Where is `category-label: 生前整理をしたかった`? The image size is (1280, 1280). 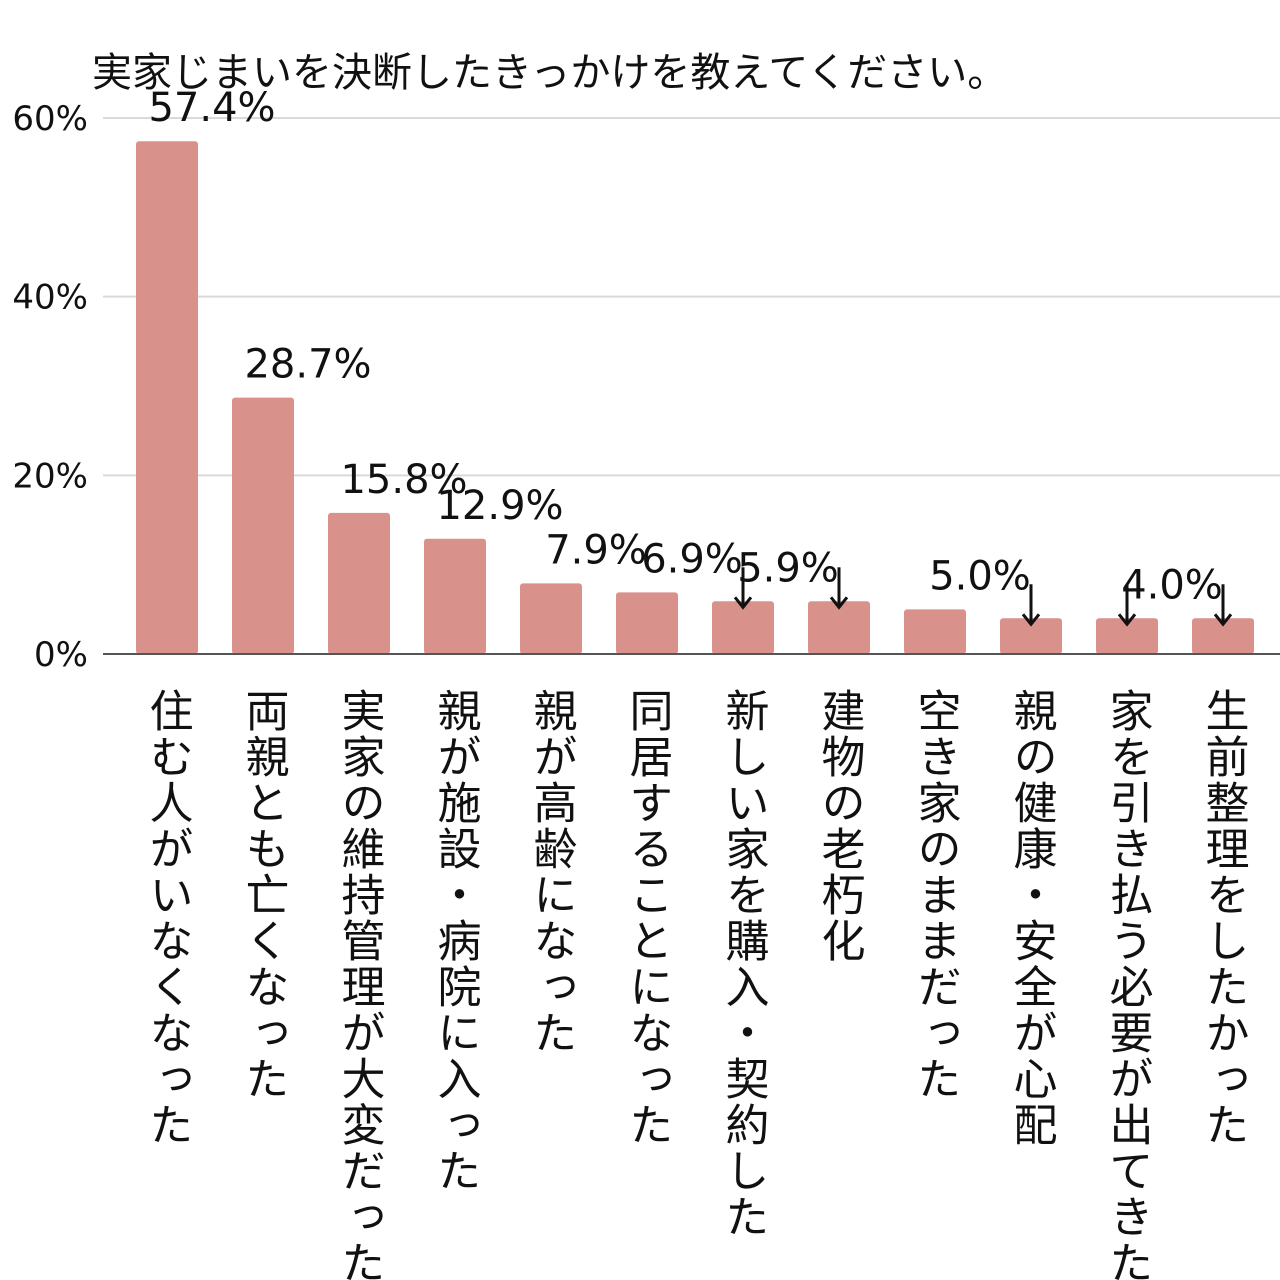
category-label: 生前整理をしたかった is located at coordinates (1223, 918).